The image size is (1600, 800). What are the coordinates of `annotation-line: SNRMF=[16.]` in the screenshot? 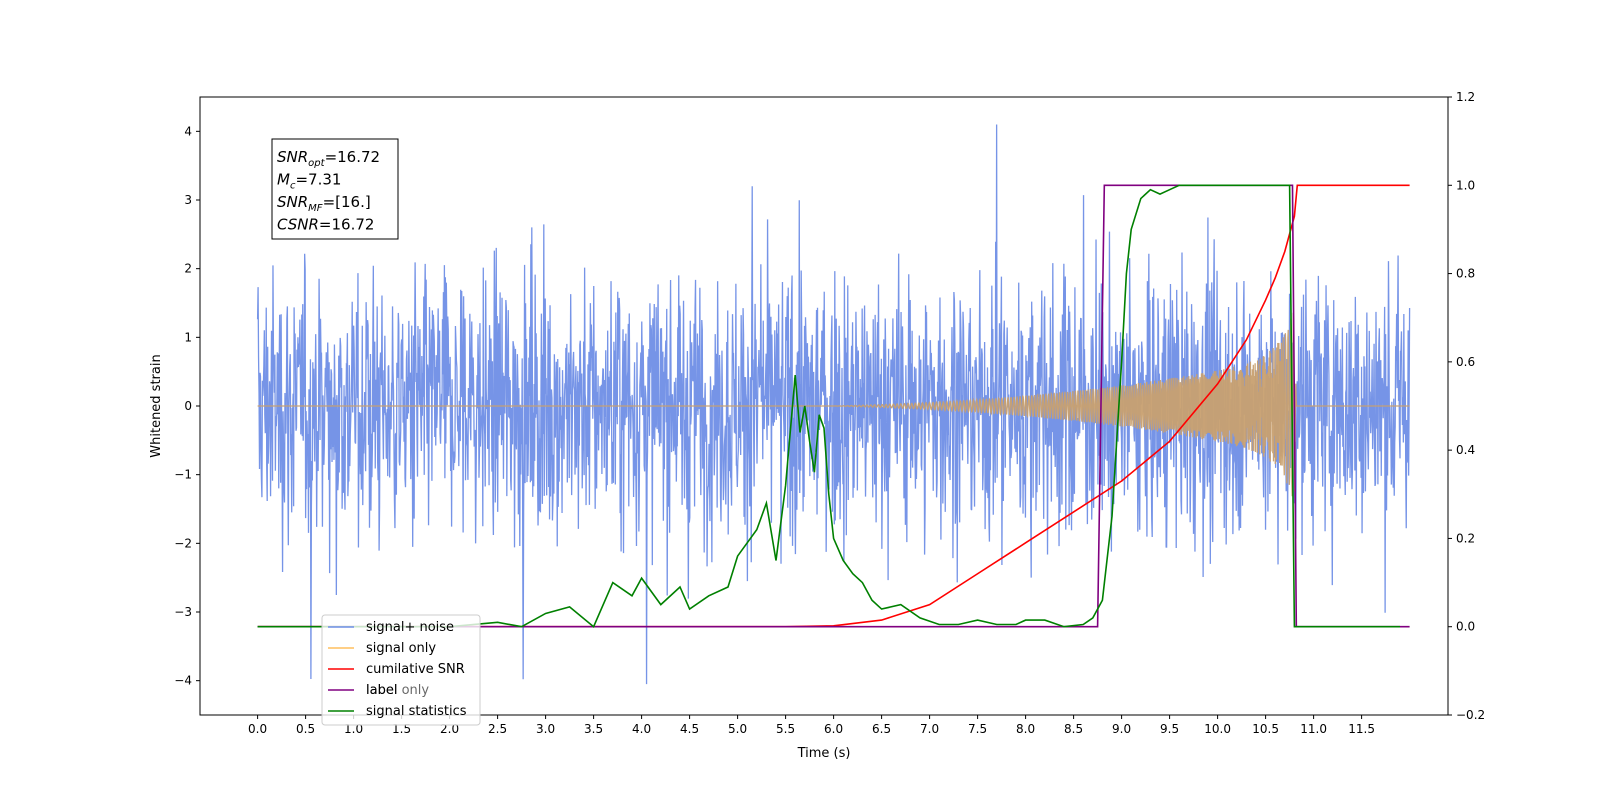 It's located at (324, 203).